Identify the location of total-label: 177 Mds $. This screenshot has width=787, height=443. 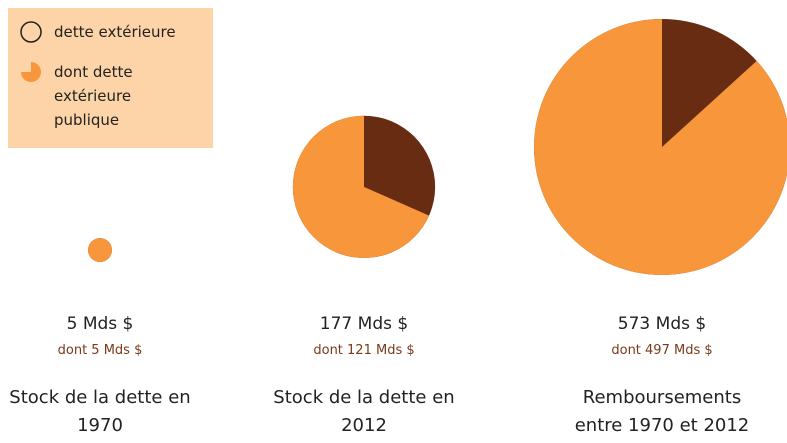
(364, 324).